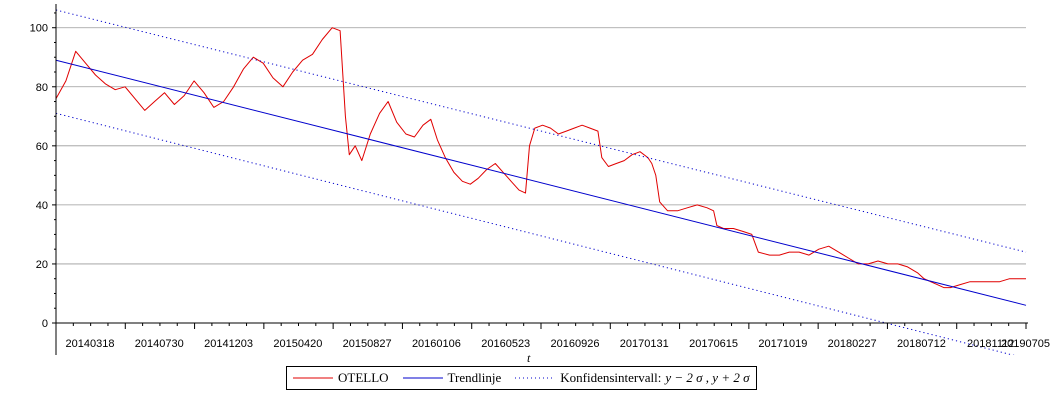 The width and height of the screenshot is (1058, 400). I want to click on x-tick-label: 20141203, so click(228, 344).